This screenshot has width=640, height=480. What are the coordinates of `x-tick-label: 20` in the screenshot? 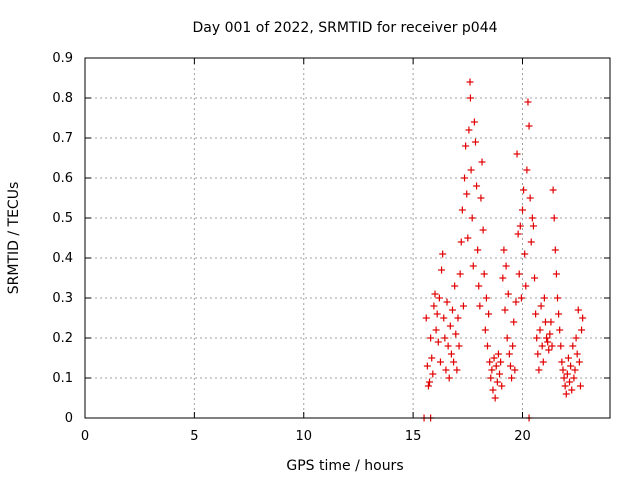 It's located at (522, 436).